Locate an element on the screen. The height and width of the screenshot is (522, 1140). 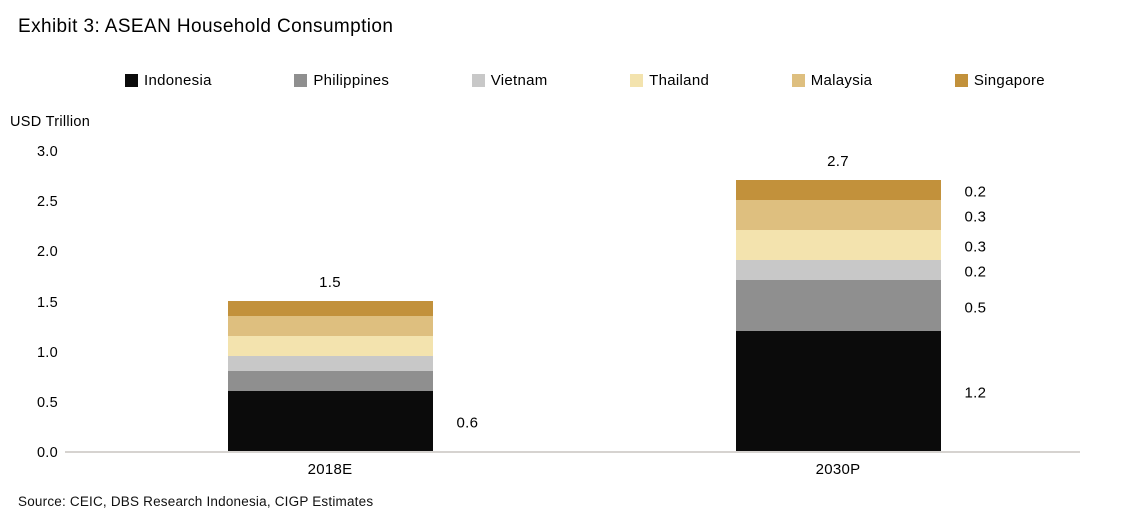
legend-item-thailand: Thailand is located at coordinates (669, 80).